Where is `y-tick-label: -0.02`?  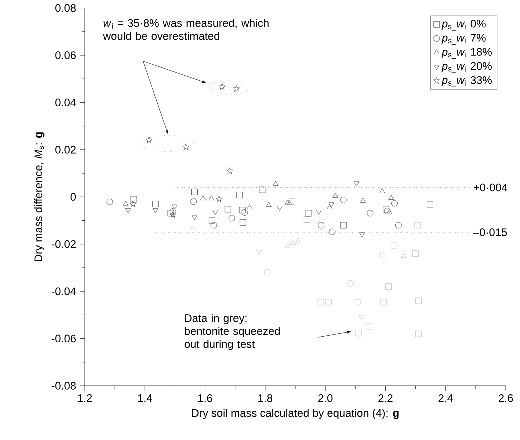 y-tick-label: -0.02 is located at coordinates (64, 244).